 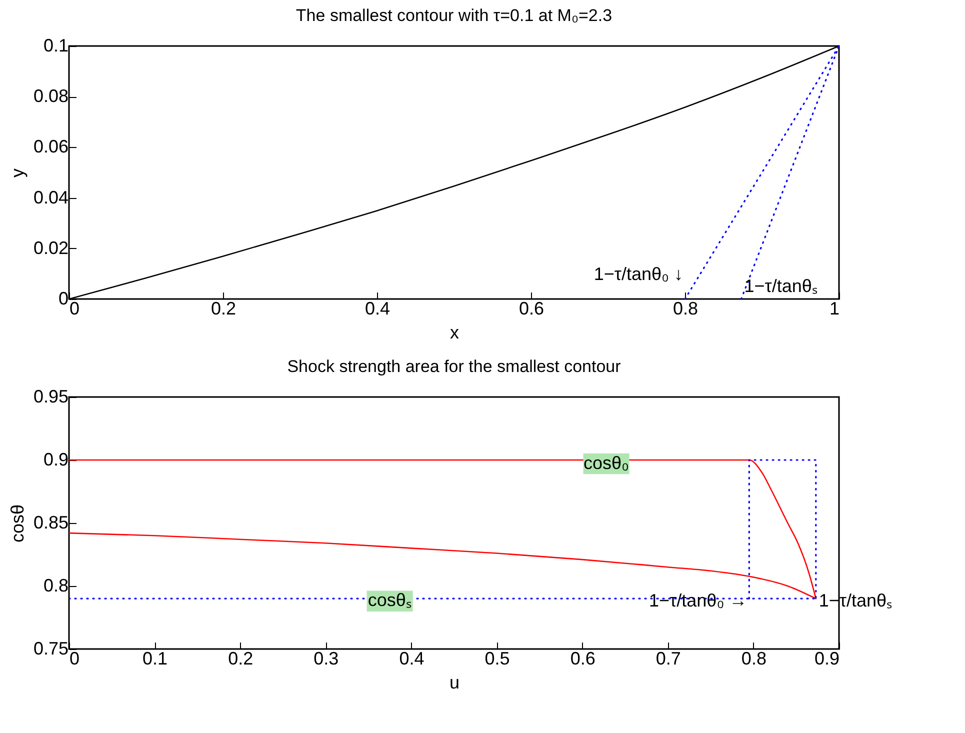 What do you see at coordinates (698, 600) in the screenshot?
I see `annotation: 1−τ/tanθ₀ →` at bounding box center [698, 600].